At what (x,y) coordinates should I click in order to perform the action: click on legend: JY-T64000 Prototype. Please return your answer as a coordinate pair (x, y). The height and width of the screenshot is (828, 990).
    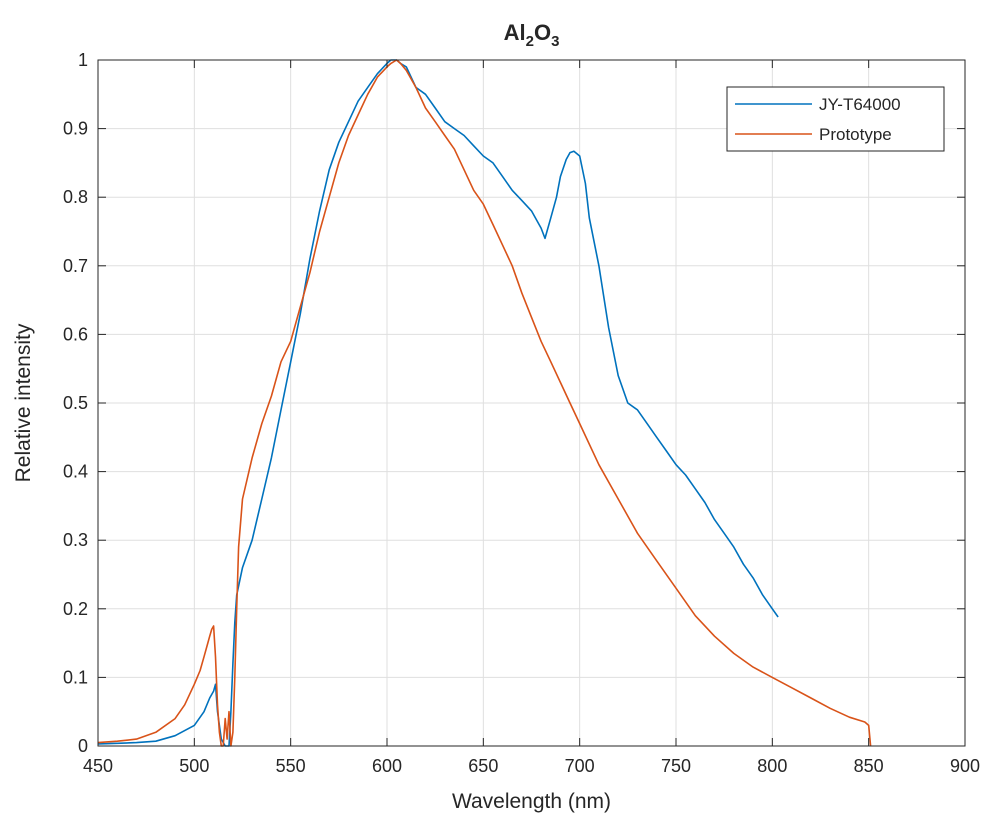
    Looking at the image, I should click on (835, 119).